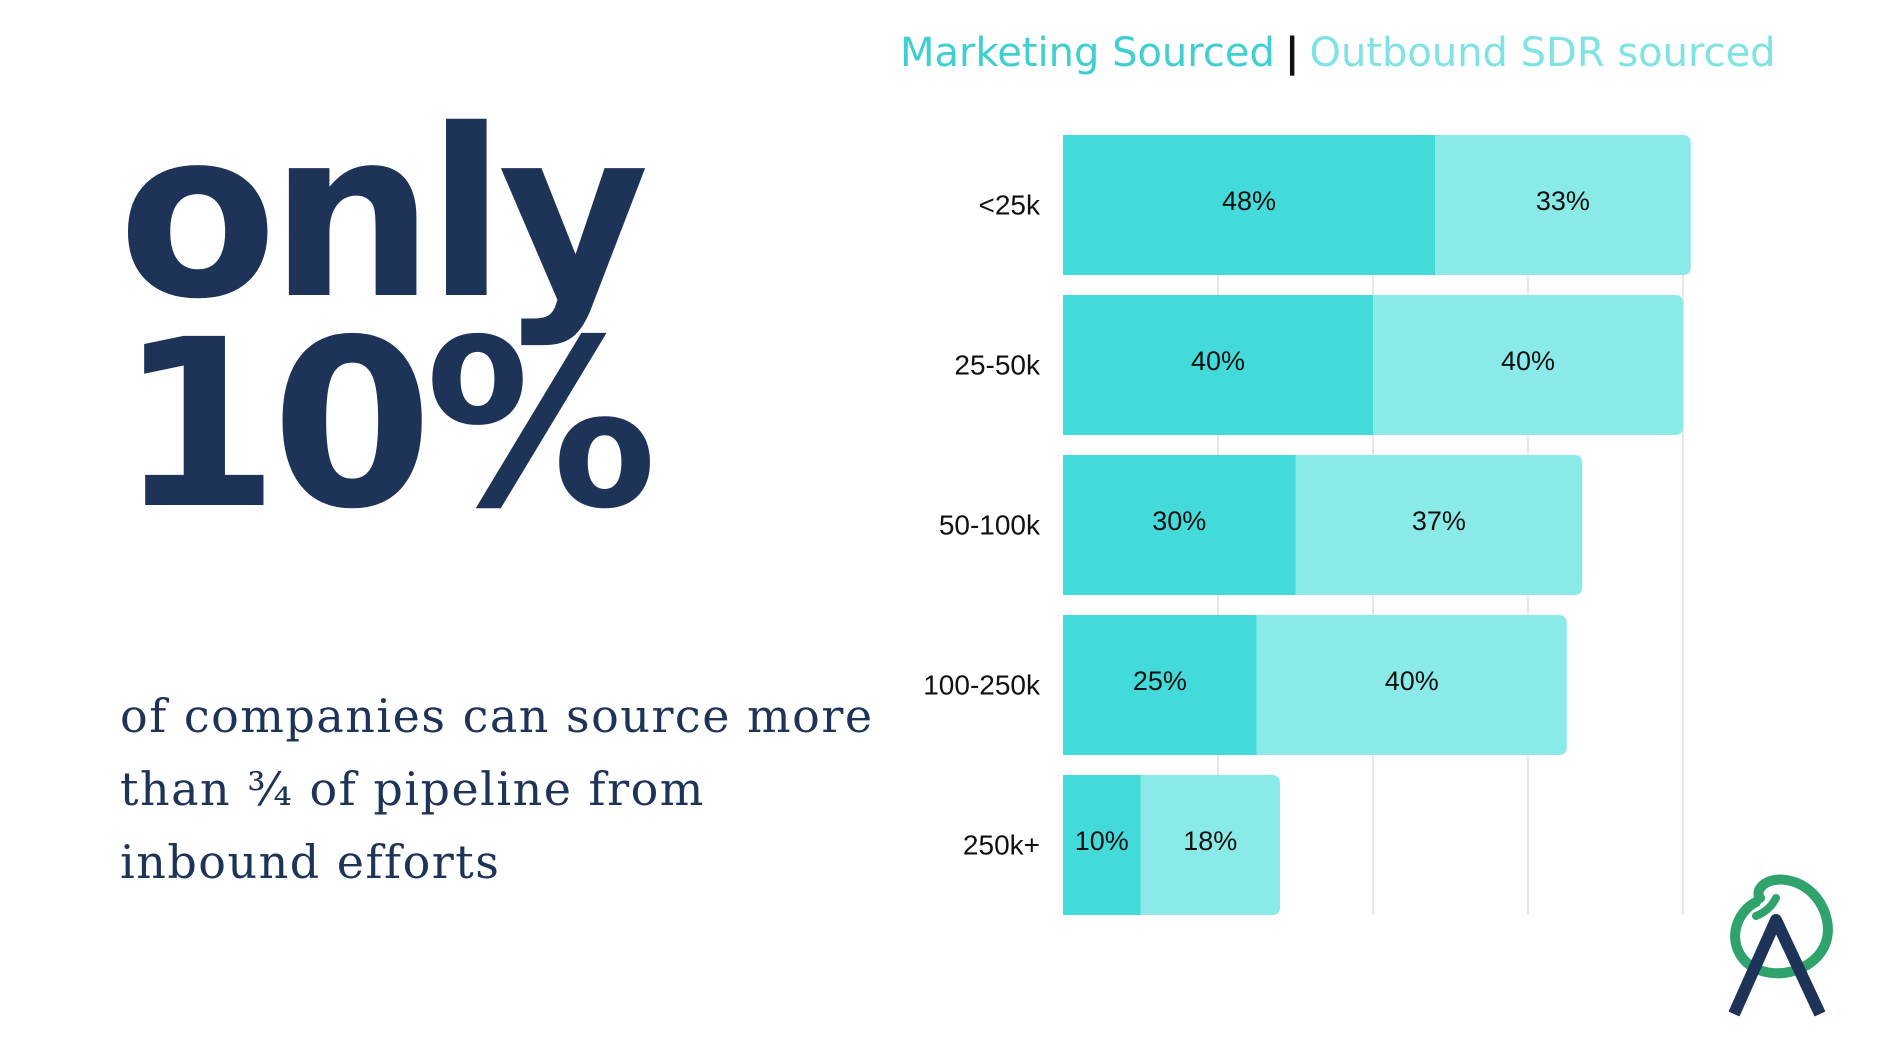 The width and height of the screenshot is (1886, 1044). I want to click on category-label: 250k+, so click(1001, 844).